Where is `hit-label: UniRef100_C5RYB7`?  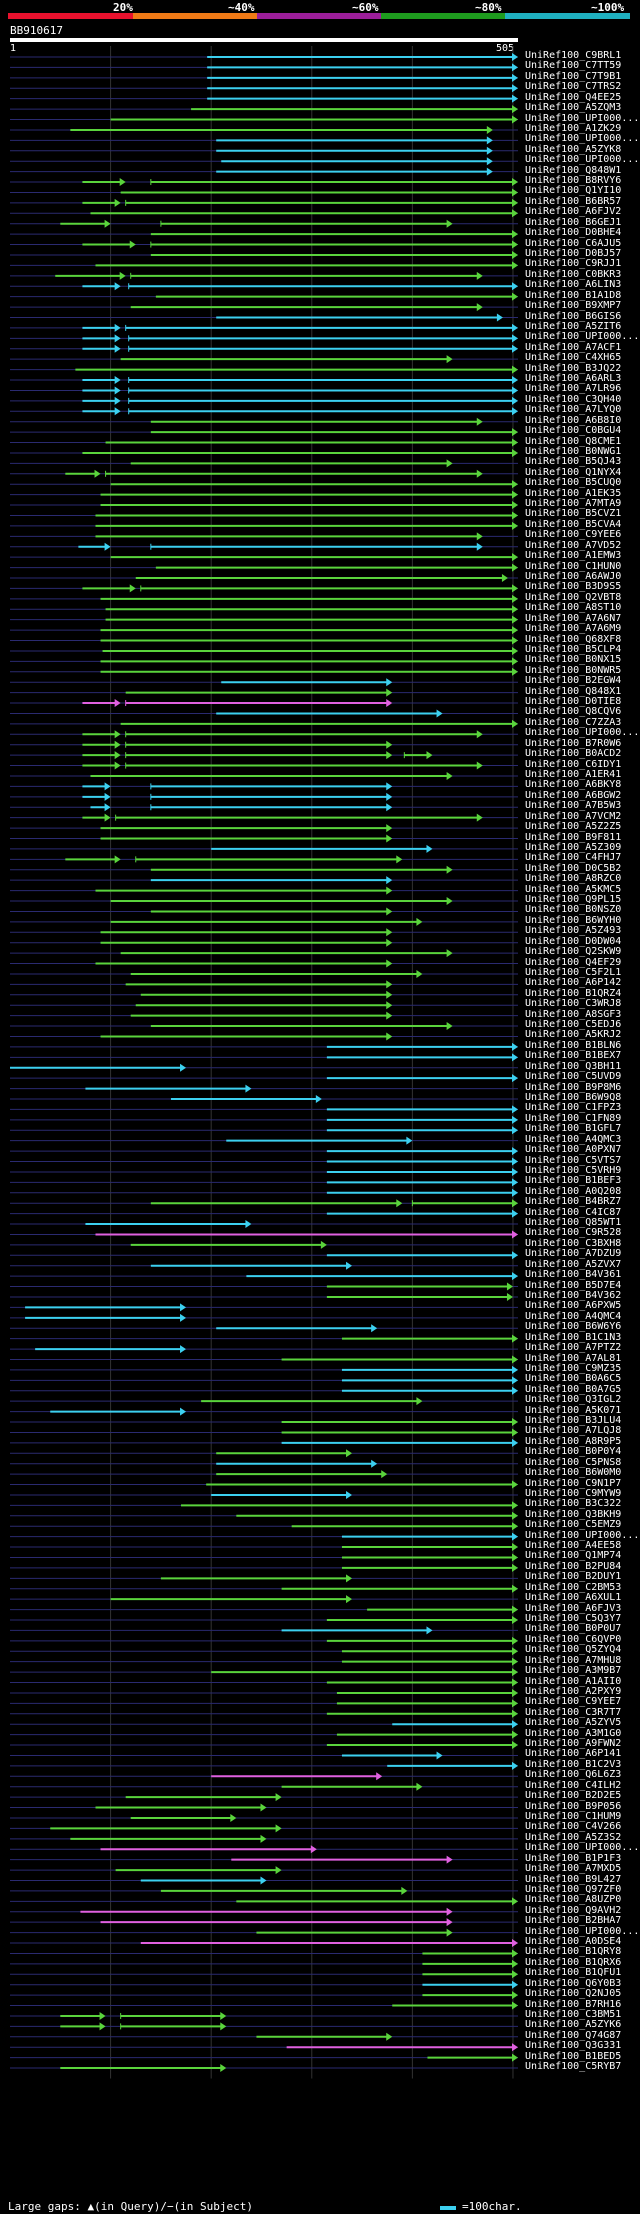
hit-label: UniRef100_C5RYB7 is located at coordinates (573, 2067).